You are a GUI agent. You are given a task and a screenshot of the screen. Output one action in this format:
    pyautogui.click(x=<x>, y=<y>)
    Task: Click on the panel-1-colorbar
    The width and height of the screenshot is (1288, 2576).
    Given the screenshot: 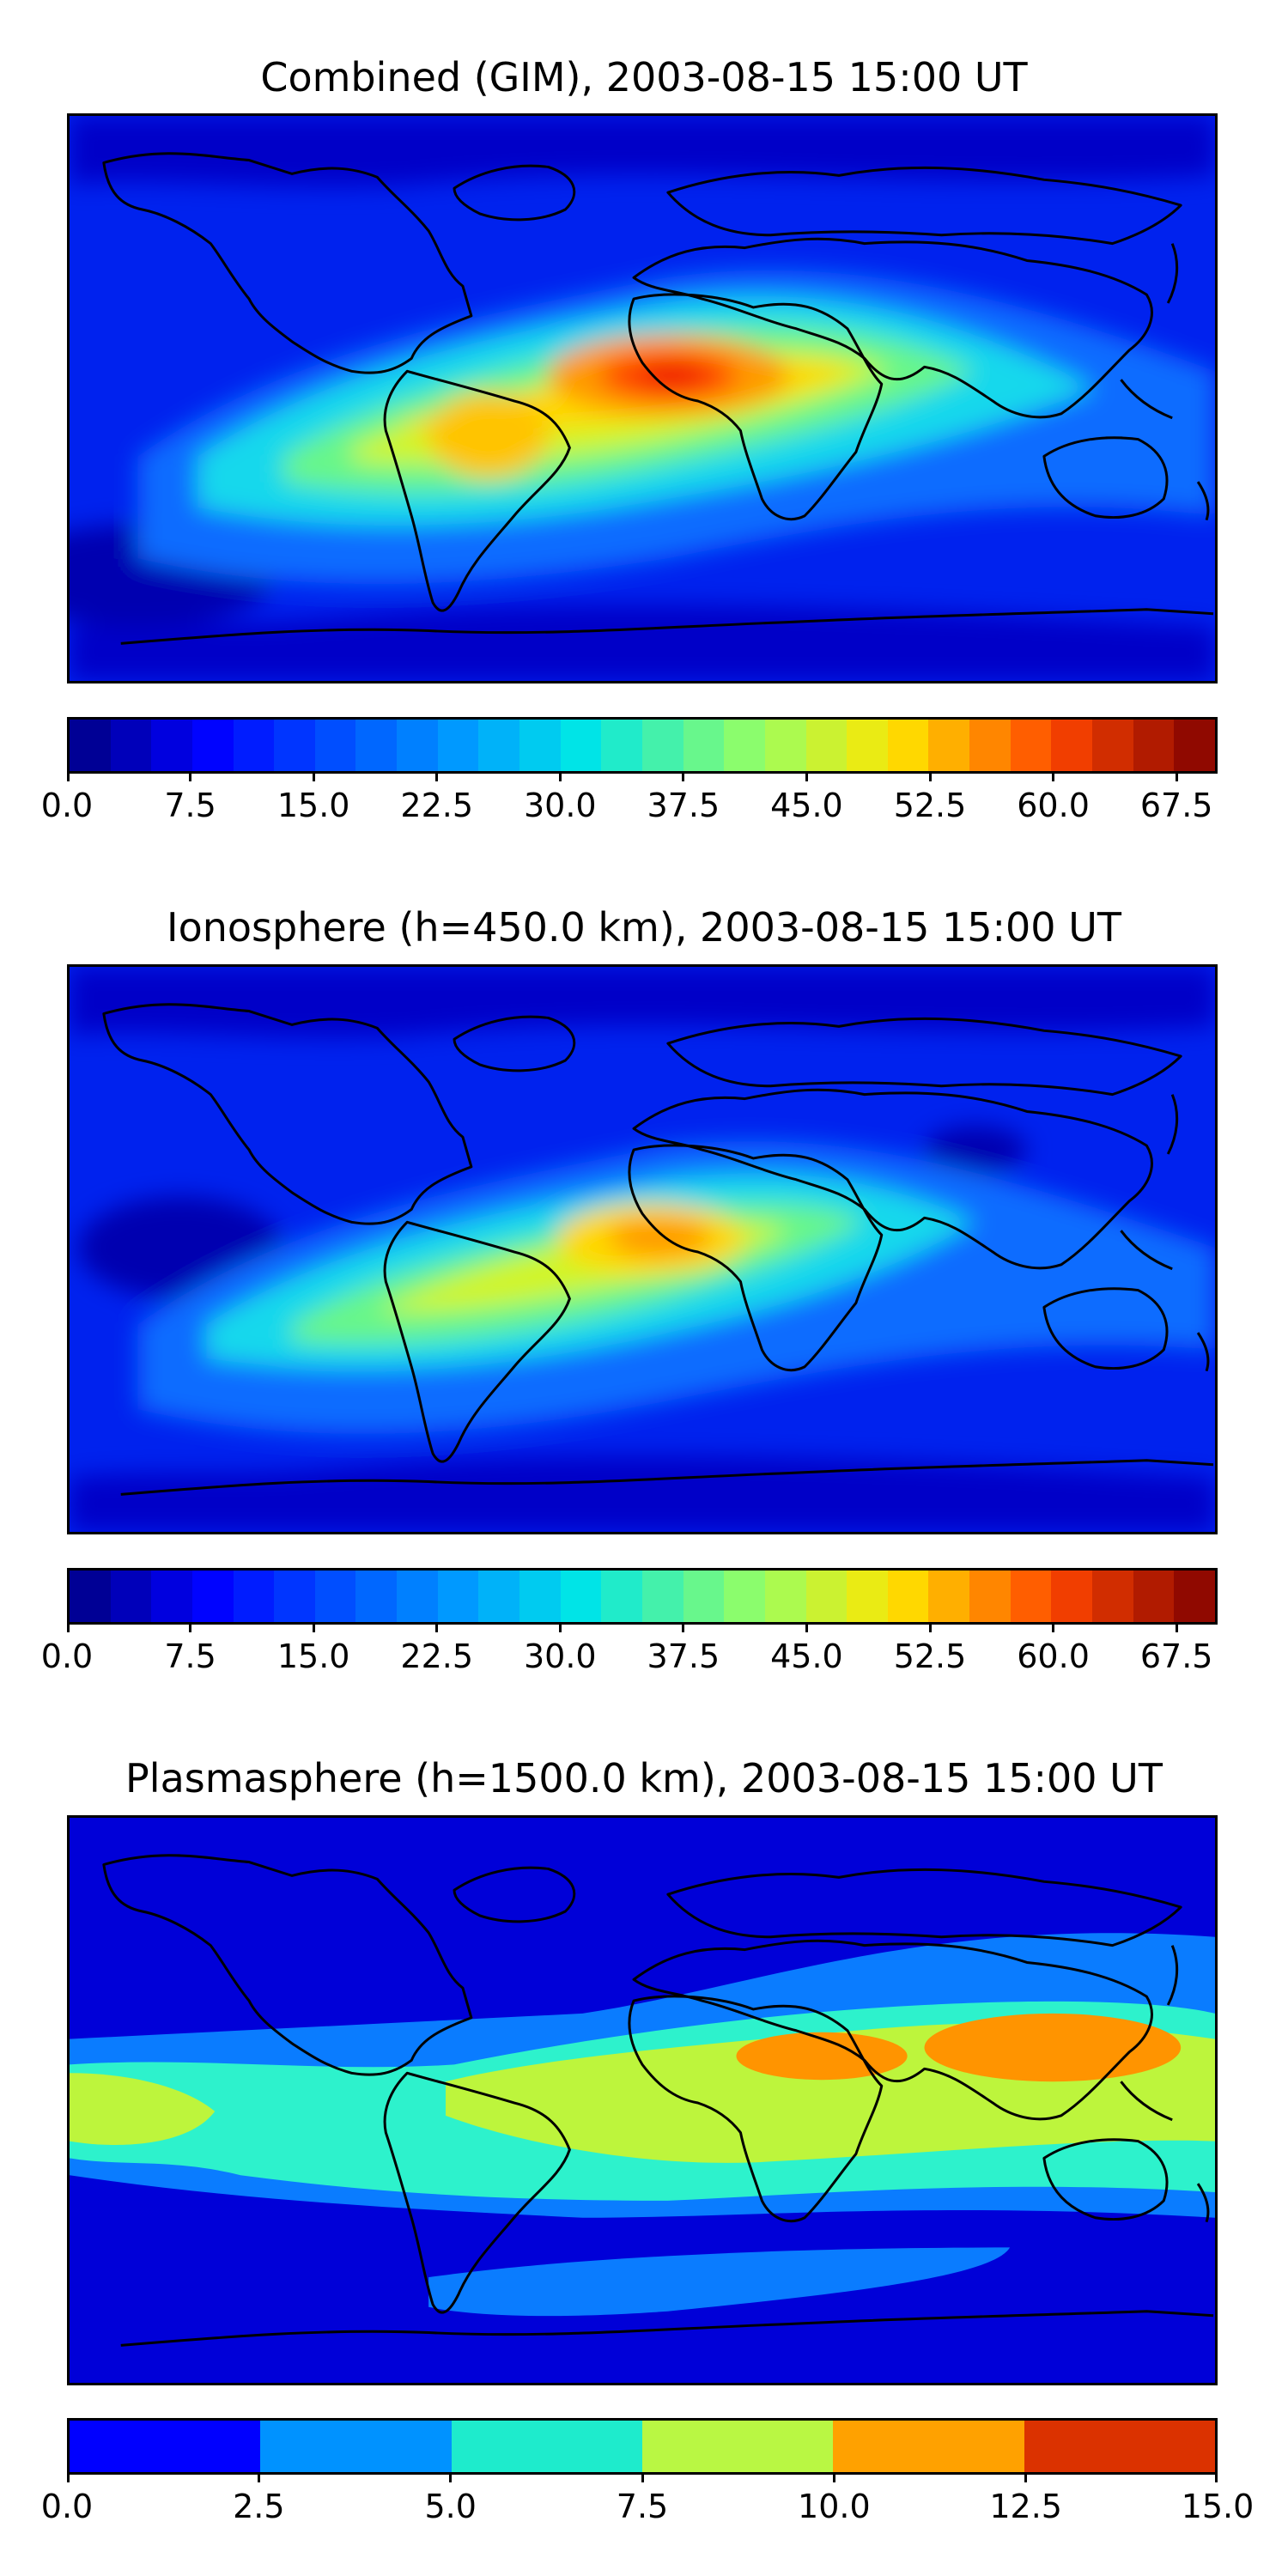 What is the action you would take?
    pyautogui.click(x=642, y=746)
    